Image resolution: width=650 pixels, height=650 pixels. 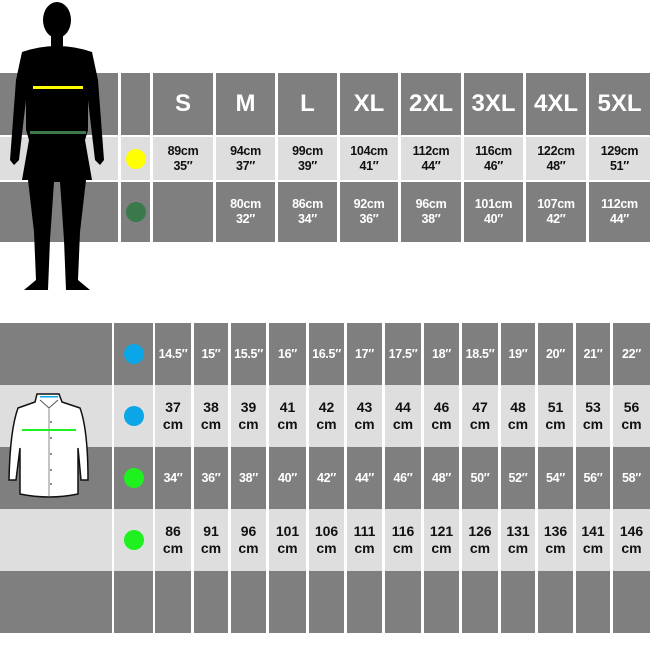 What do you see at coordinates (369, 103) in the screenshot?
I see `size-header-text: XL` at bounding box center [369, 103].